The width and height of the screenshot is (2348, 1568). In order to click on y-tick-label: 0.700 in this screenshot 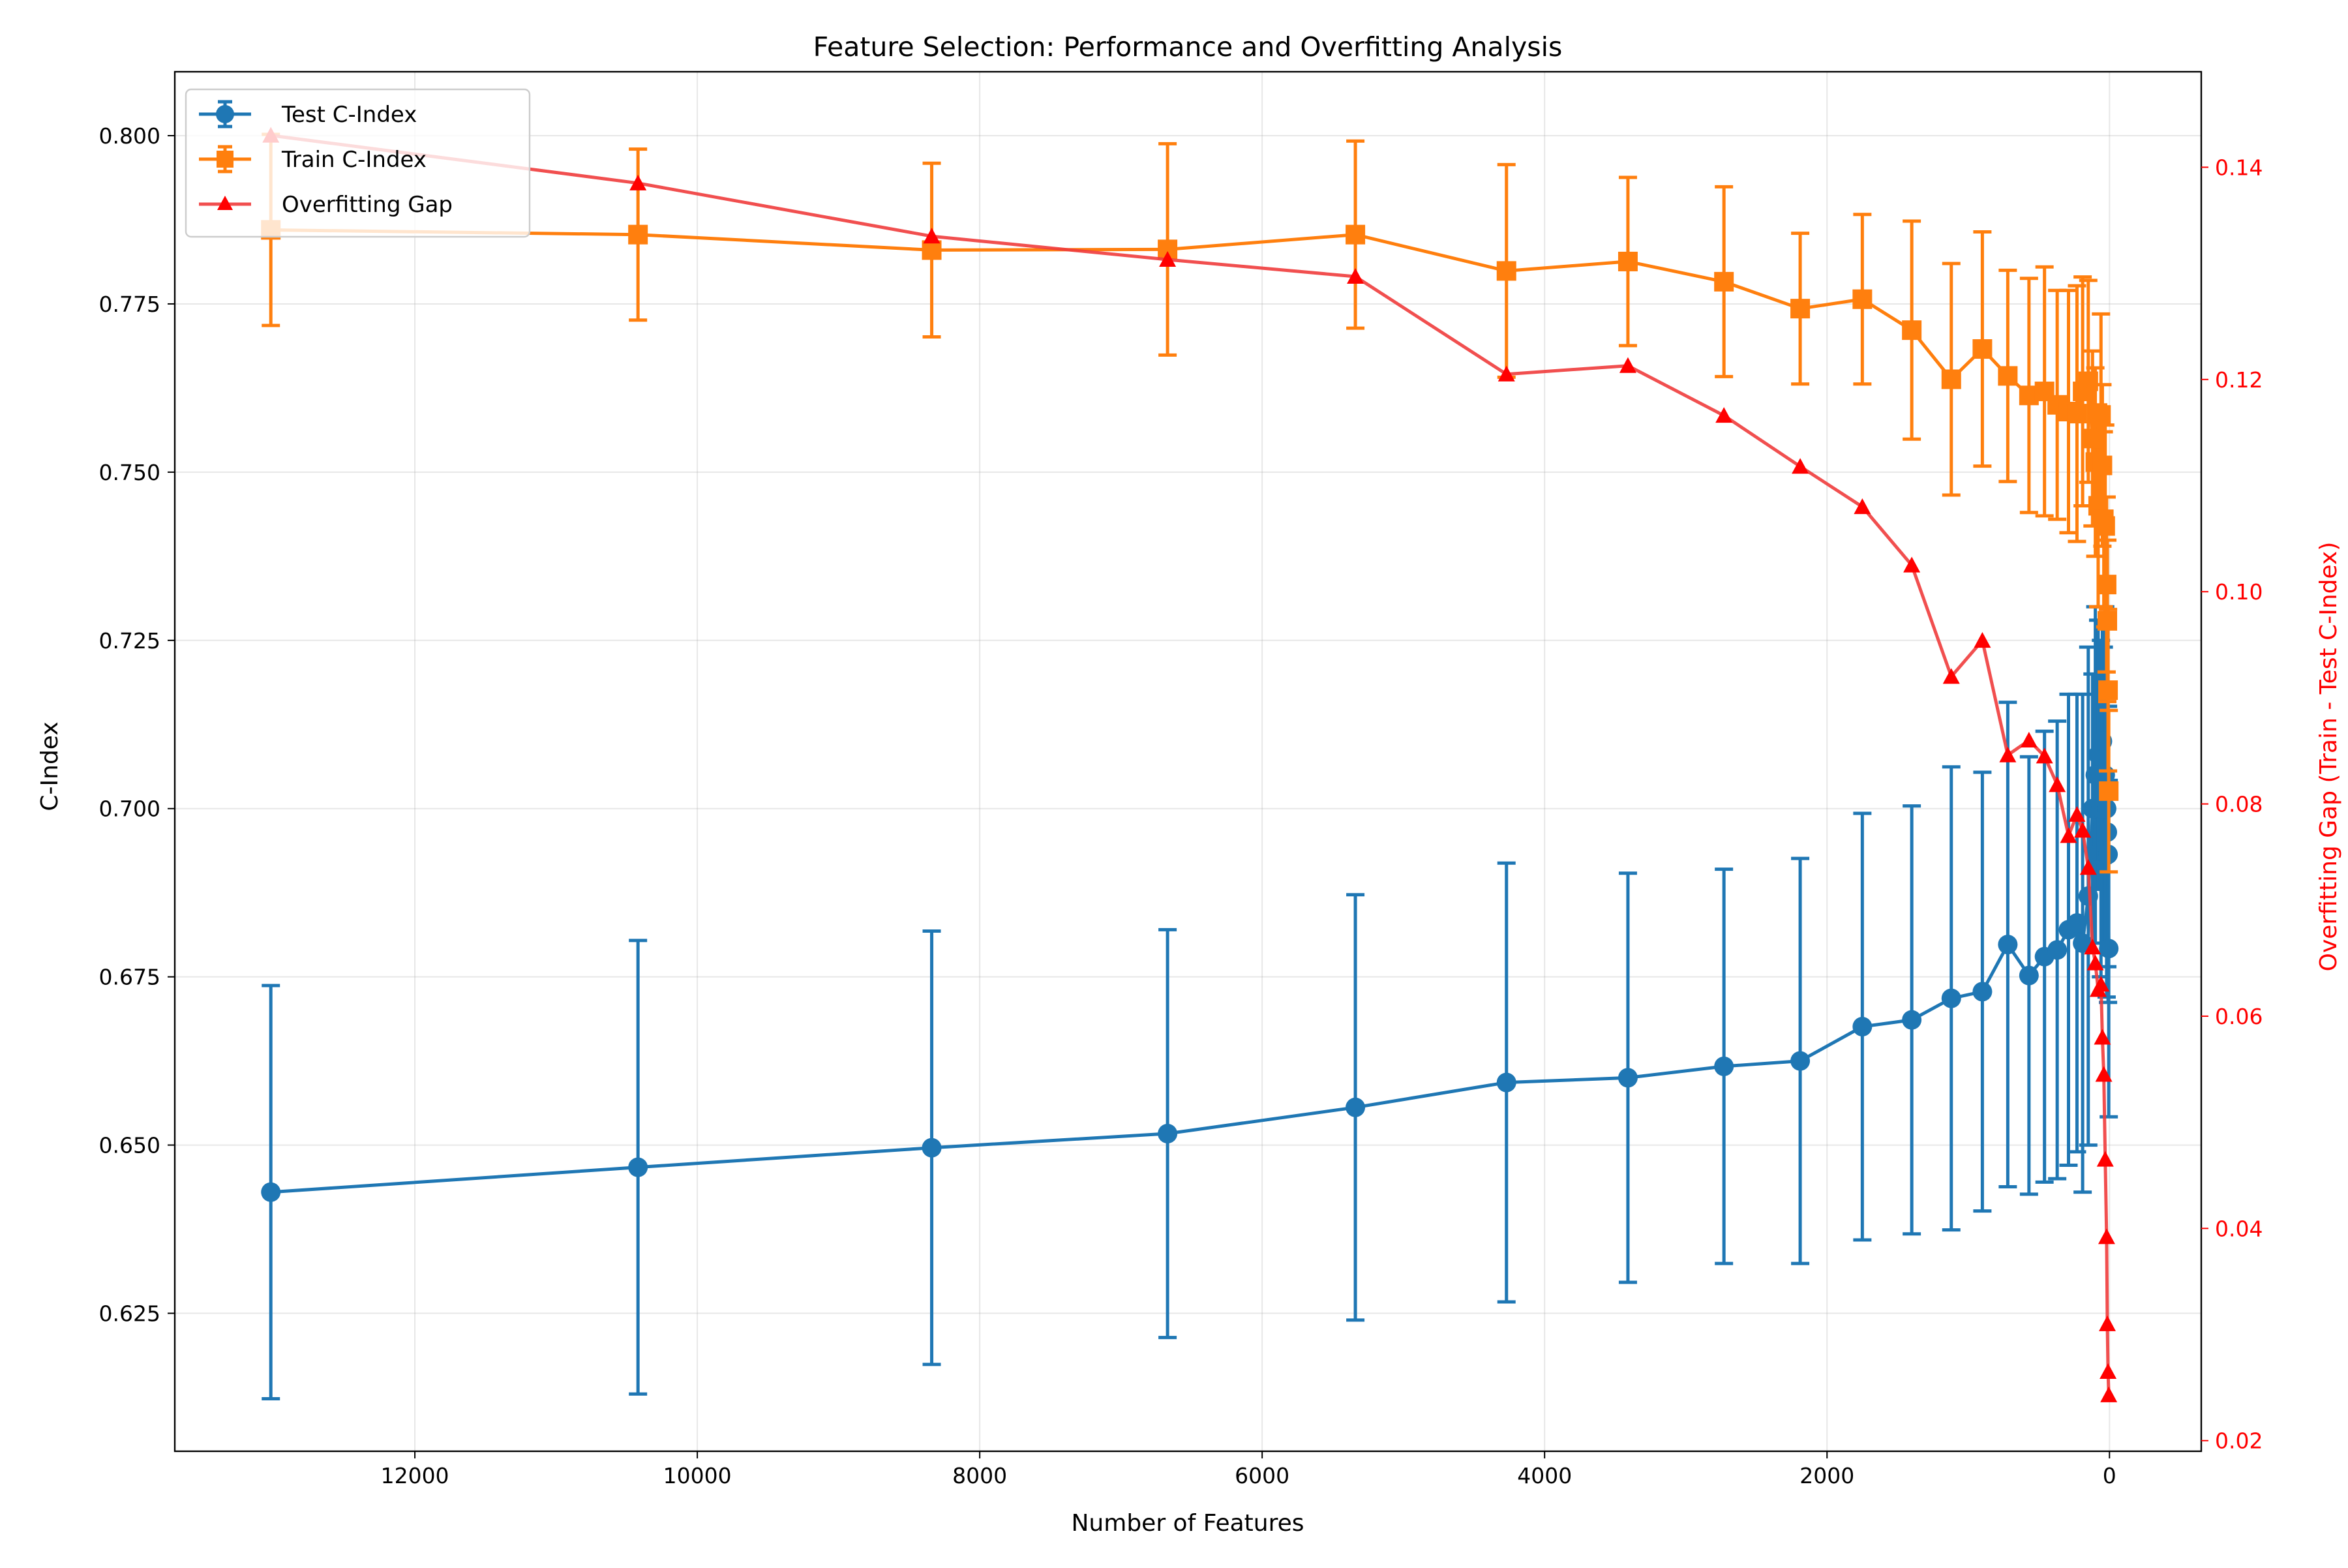, I will do `click(129, 809)`.